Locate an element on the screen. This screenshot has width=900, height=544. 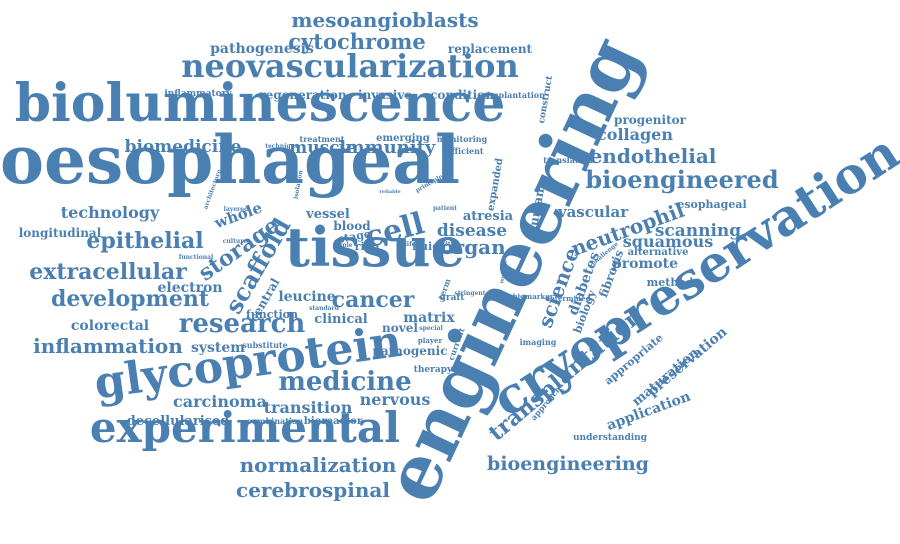
word-bioreactor: bioreactor is located at coordinates (333, 421).